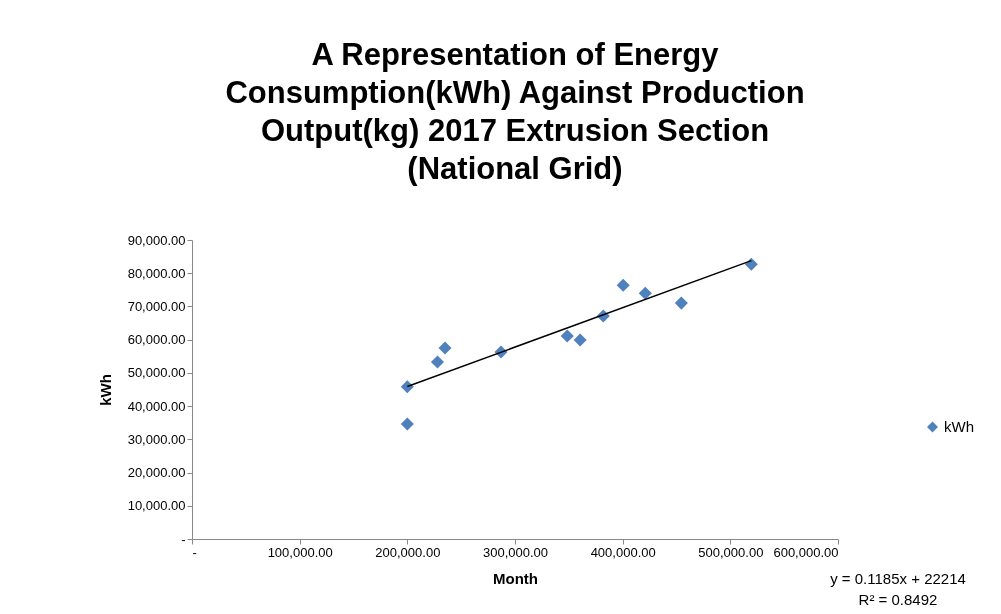  What do you see at coordinates (898, 599) in the screenshot?
I see `text: R² = 0.8492` at bounding box center [898, 599].